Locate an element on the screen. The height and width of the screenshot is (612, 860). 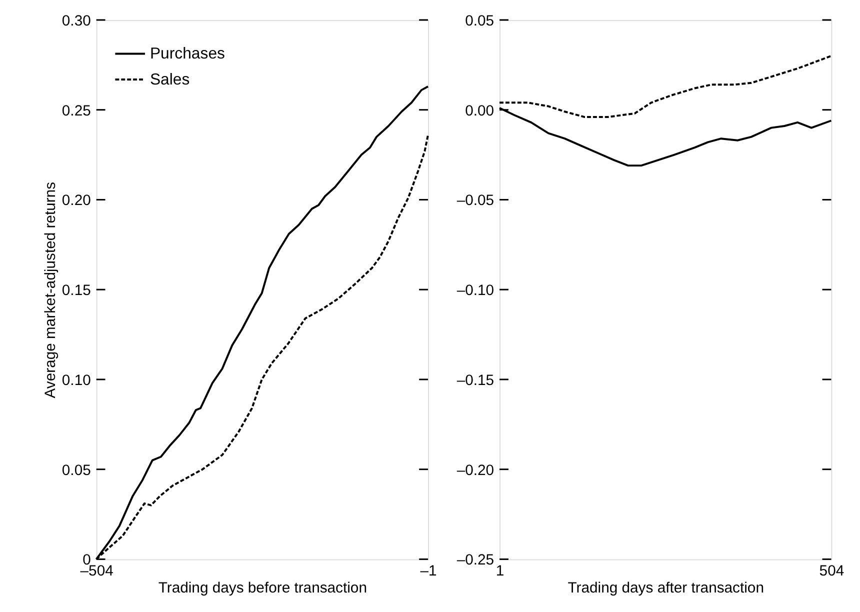
y-tick-label: 0.20 is located at coordinates (76, 201).